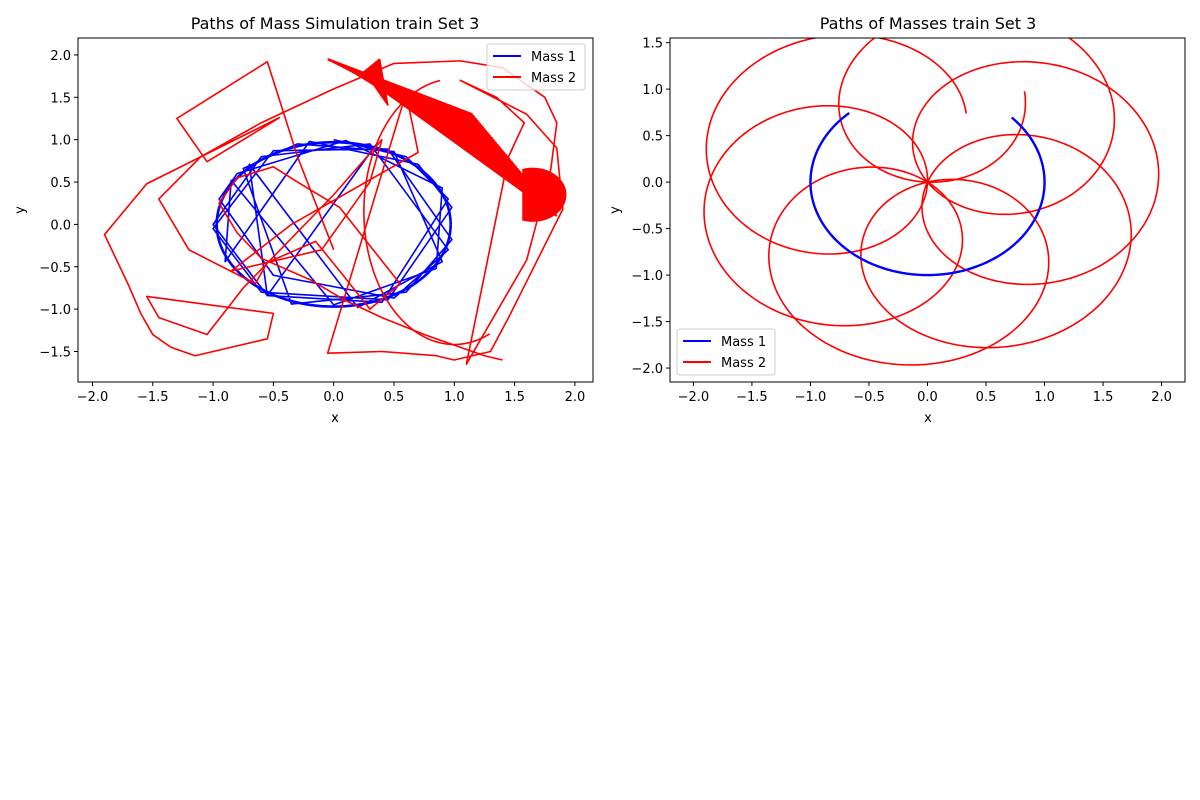 This screenshot has height=800, width=1200. I want to click on legend-right-mass1-label: Mass 1, so click(743, 342).